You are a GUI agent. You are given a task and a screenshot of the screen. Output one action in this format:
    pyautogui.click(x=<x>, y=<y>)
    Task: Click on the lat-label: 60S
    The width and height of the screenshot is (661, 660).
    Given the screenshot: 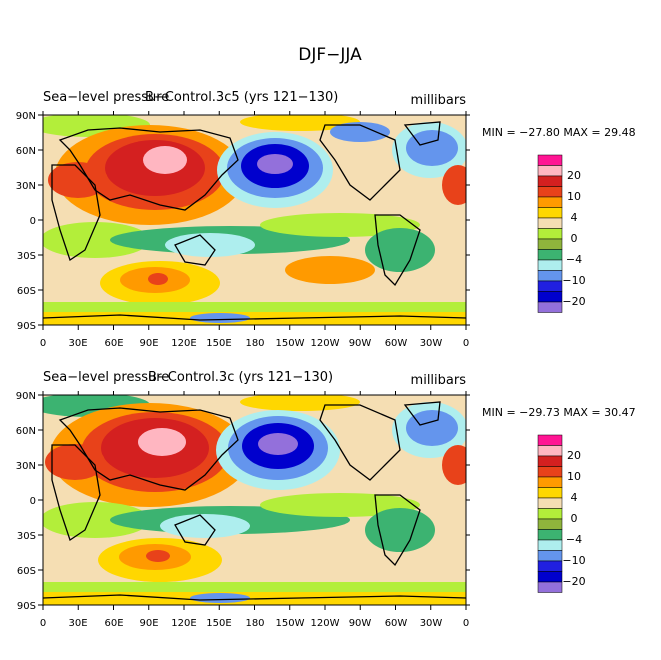 What is the action you would take?
    pyautogui.click(x=26, y=571)
    